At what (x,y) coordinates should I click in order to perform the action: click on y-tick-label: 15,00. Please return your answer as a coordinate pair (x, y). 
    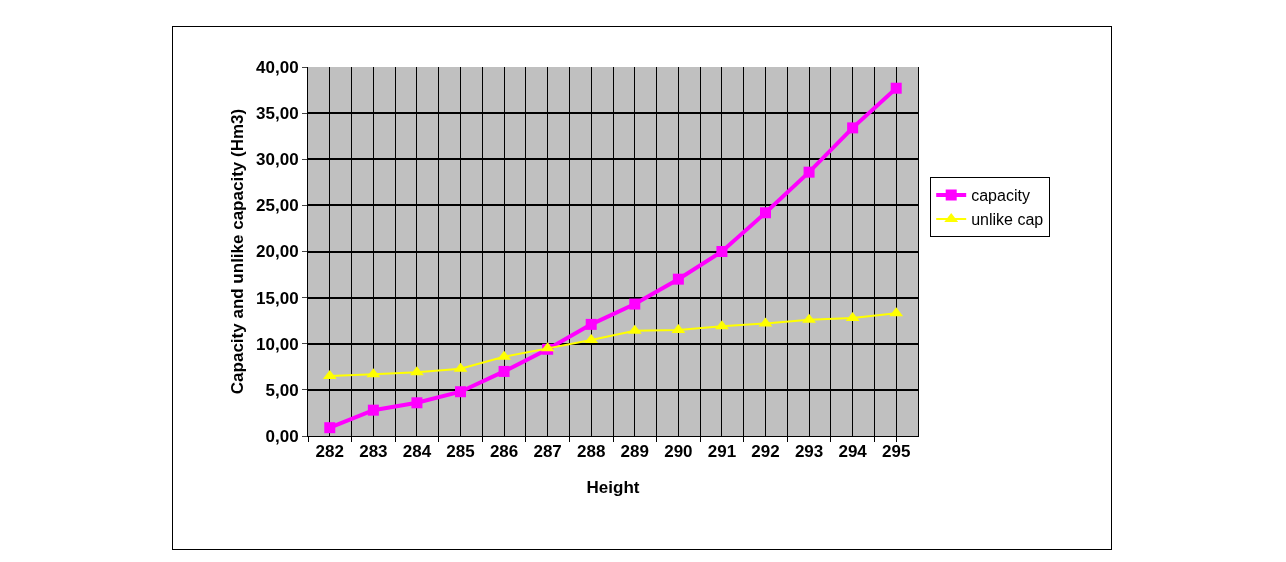
    Looking at the image, I should click on (277, 298).